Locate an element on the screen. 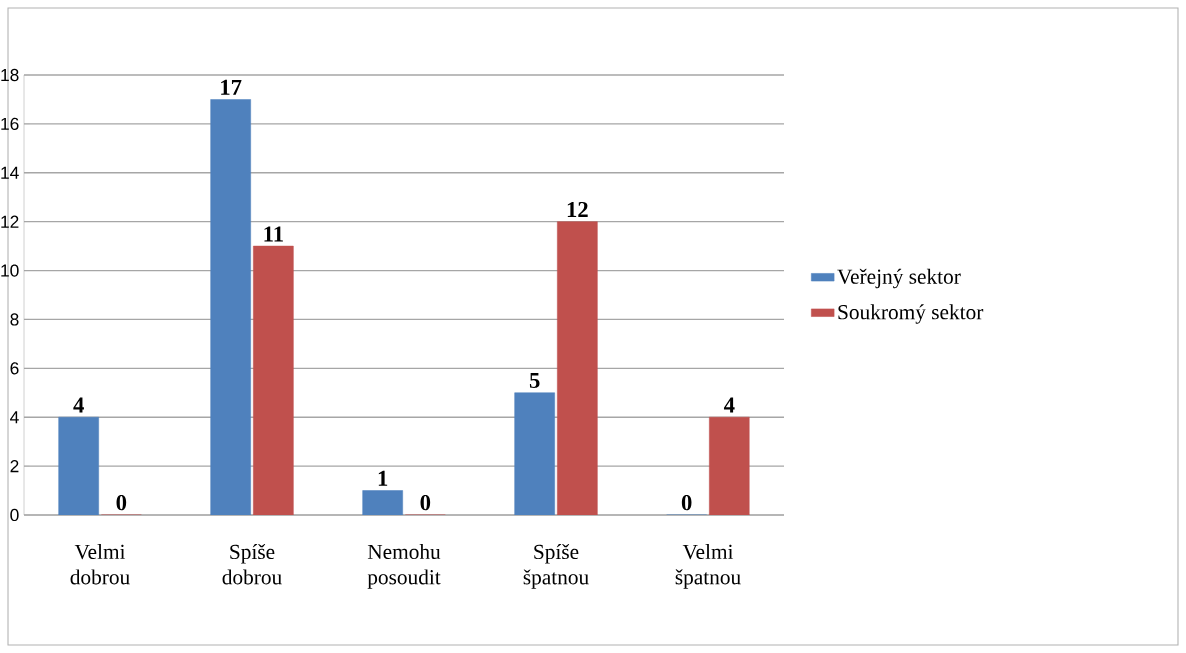 This screenshot has width=1186, height=653. y-tick-label: 2 is located at coordinates (14, 466).